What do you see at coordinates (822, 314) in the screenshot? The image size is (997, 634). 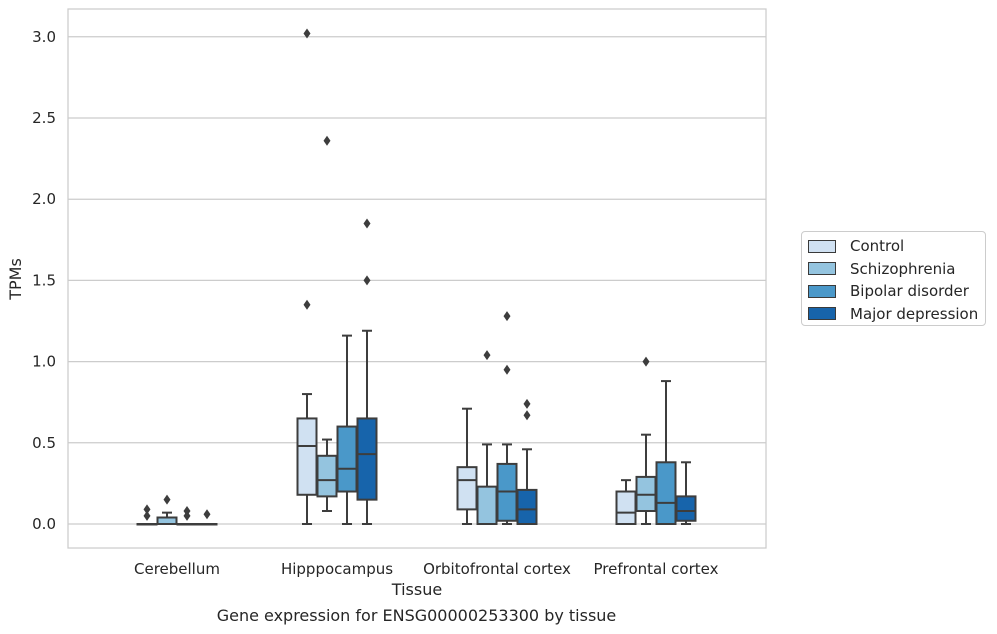 I see `legend-swatch-major-depression` at bounding box center [822, 314].